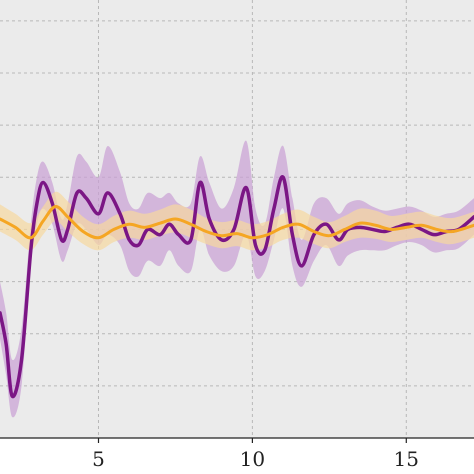 This screenshot has height=474, width=474. Describe the element at coordinates (237, 222) in the screenshot. I see `series-2-line` at that location.